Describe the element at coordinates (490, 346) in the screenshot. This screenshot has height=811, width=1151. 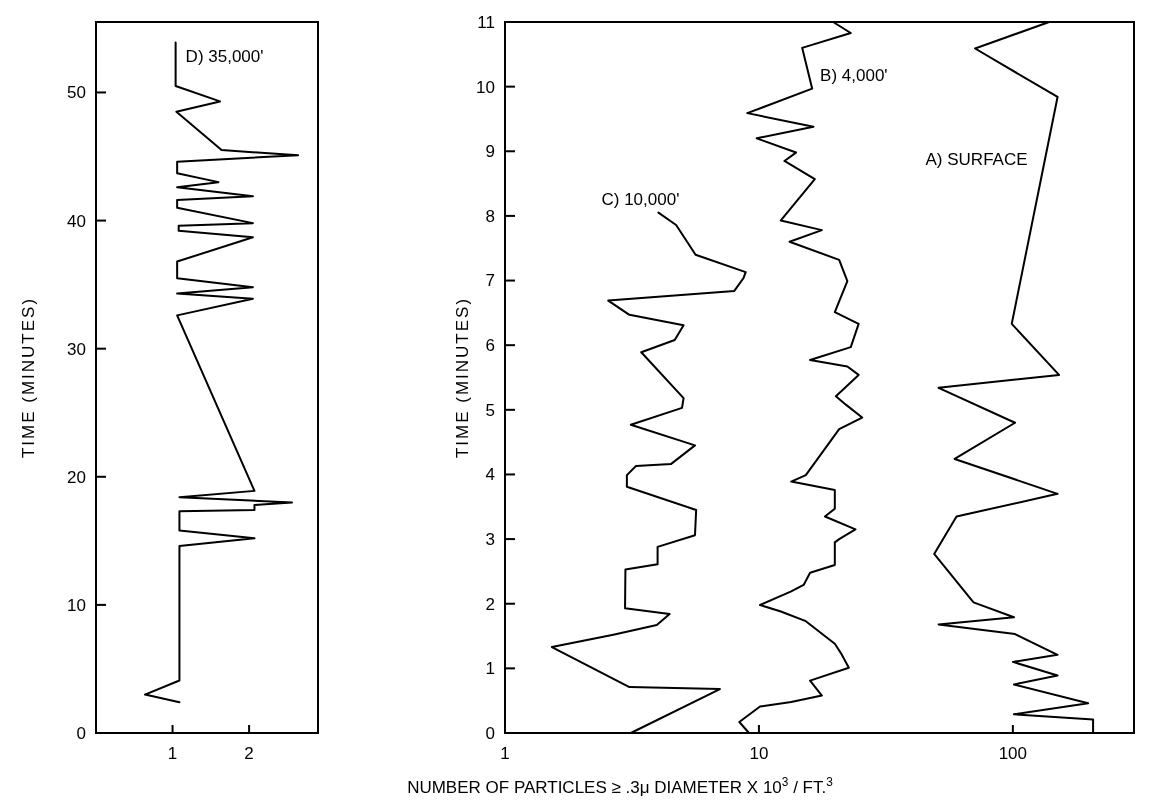
I see `y-tick-label: 6` at that location.